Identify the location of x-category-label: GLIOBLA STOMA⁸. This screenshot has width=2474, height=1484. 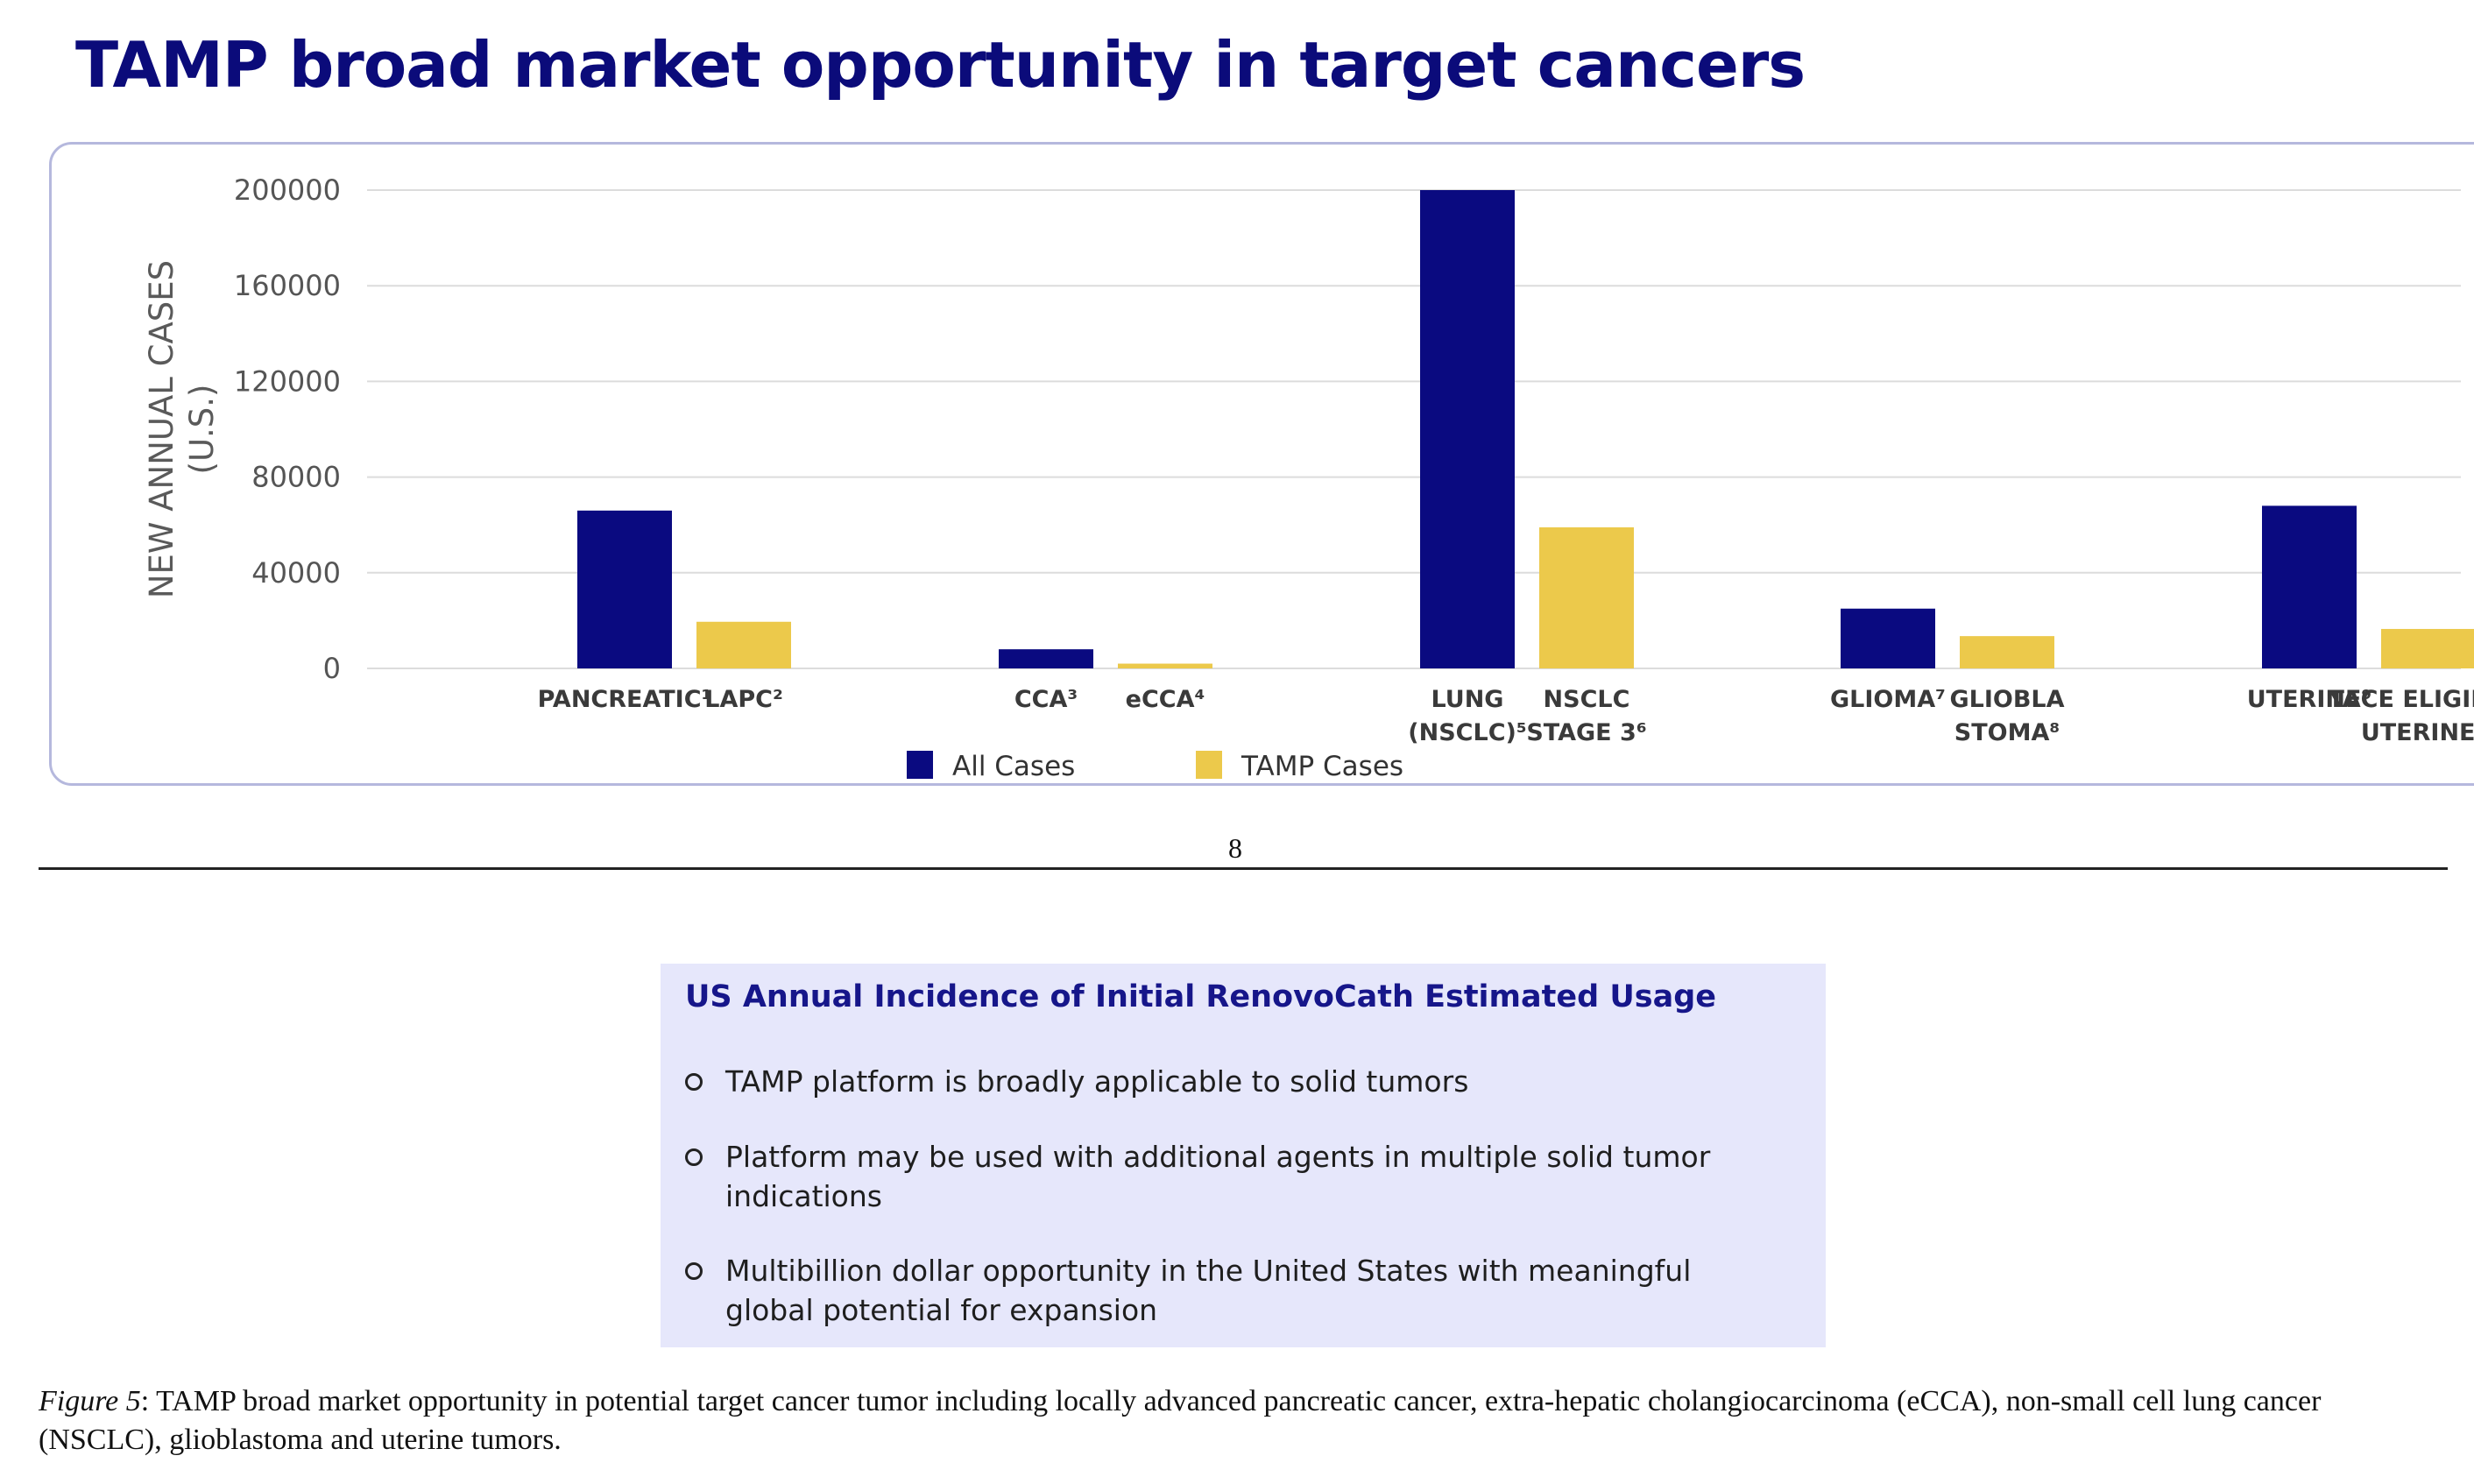
(2006, 716).